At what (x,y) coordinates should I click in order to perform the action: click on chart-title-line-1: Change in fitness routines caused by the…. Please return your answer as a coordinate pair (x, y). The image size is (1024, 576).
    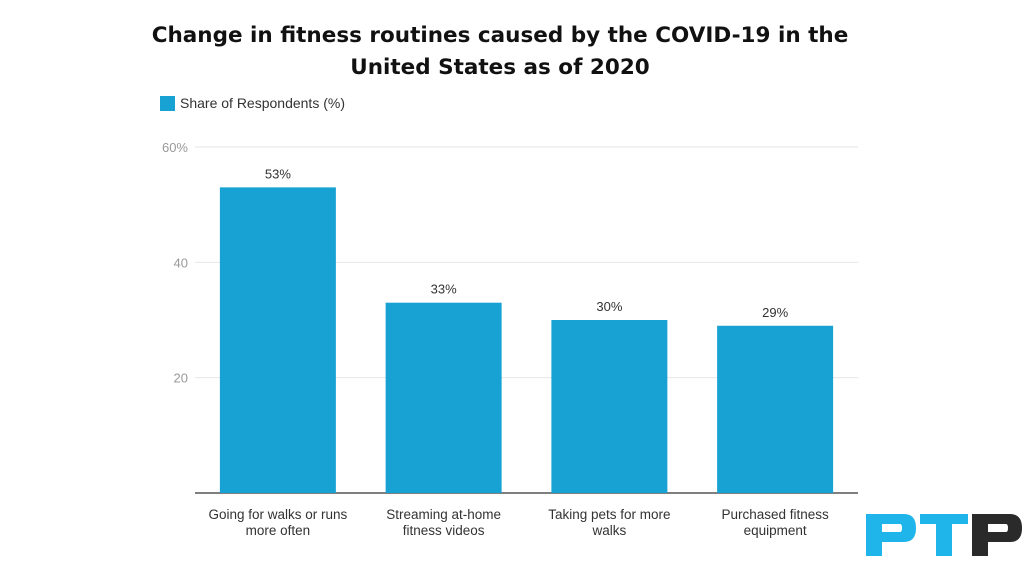
    Looking at the image, I should click on (500, 35).